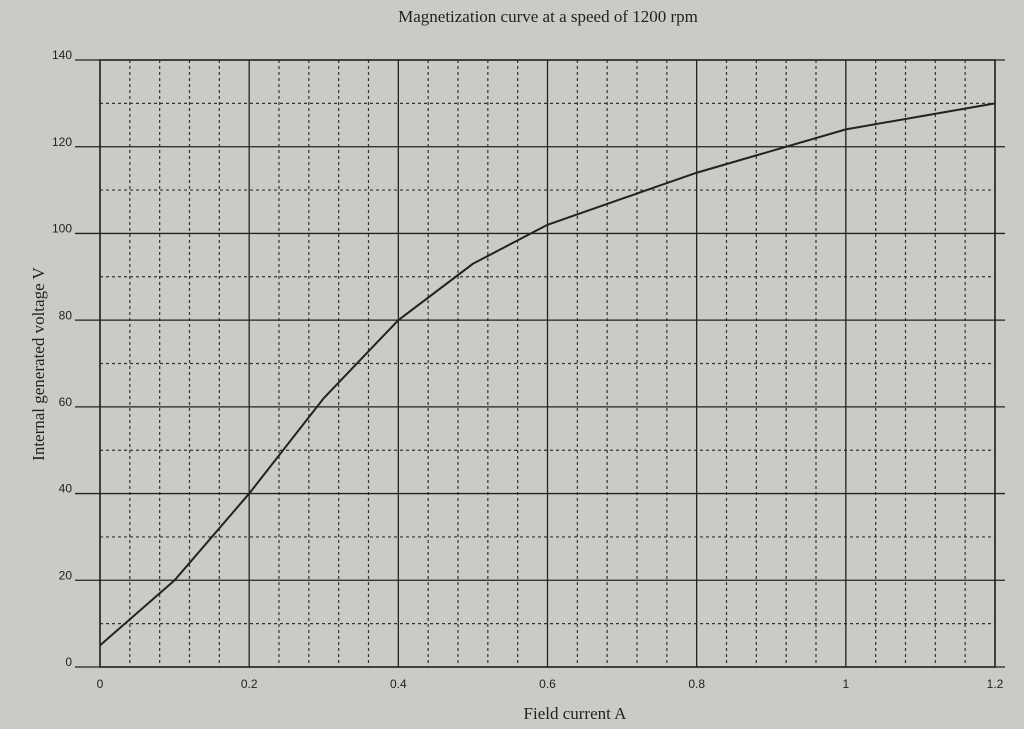 The image size is (1024, 729). I want to click on y-tick-label: 120, so click(62, 142).